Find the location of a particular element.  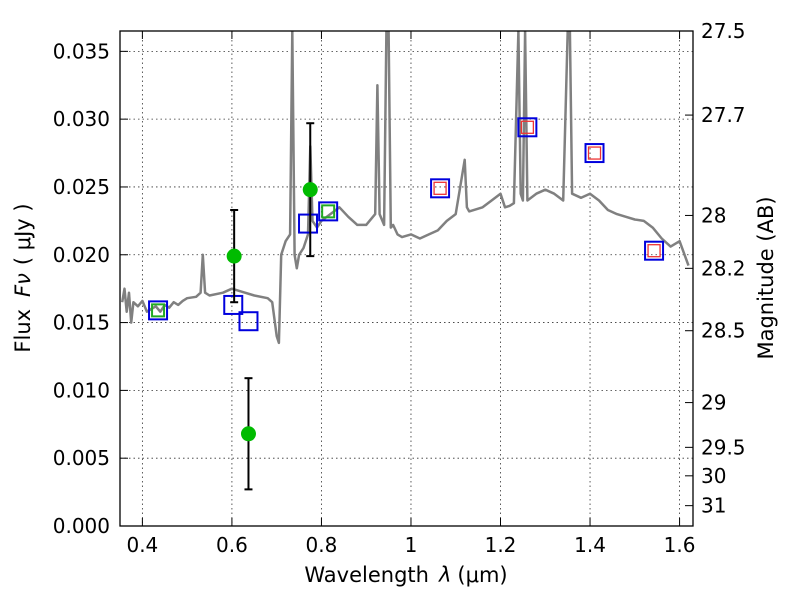

y-tick-labels: 0.000 0.005 0.010 0.015 0.020 0.025 0.030 0.035 is located at coordinates (81, 288).